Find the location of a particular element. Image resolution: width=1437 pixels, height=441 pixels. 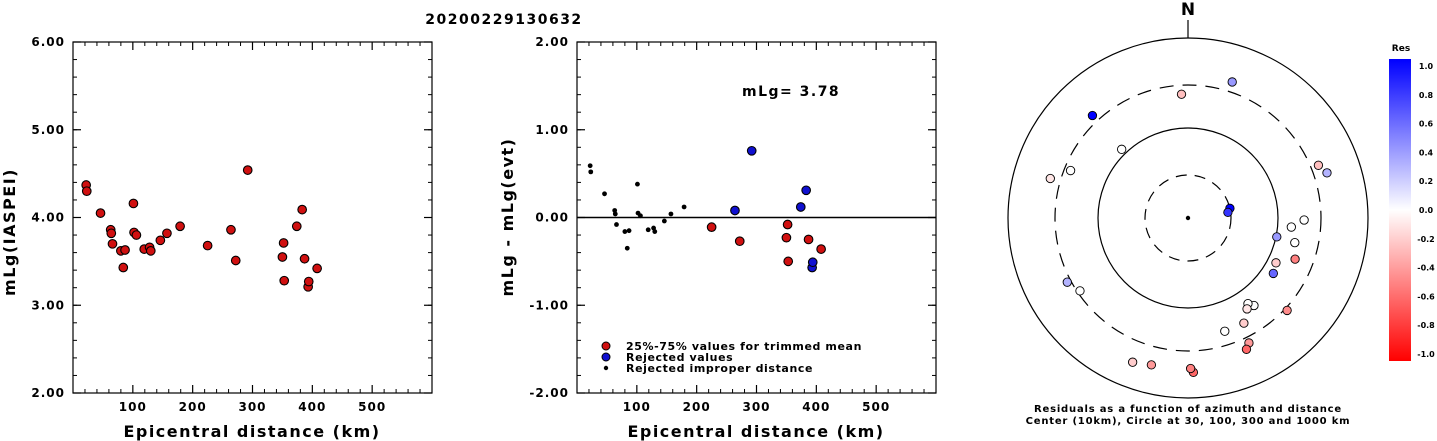

left-x-tick-label: 300 is located at coordinates (252, 407).